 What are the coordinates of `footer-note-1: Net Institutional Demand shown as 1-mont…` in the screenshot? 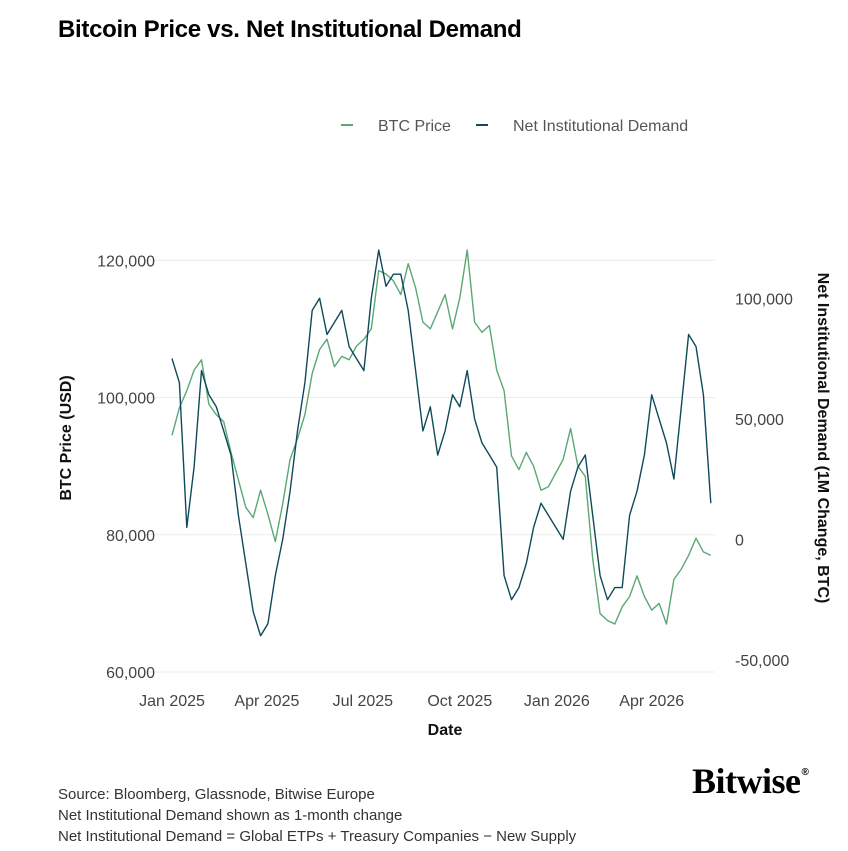 It's located at (230, 815).